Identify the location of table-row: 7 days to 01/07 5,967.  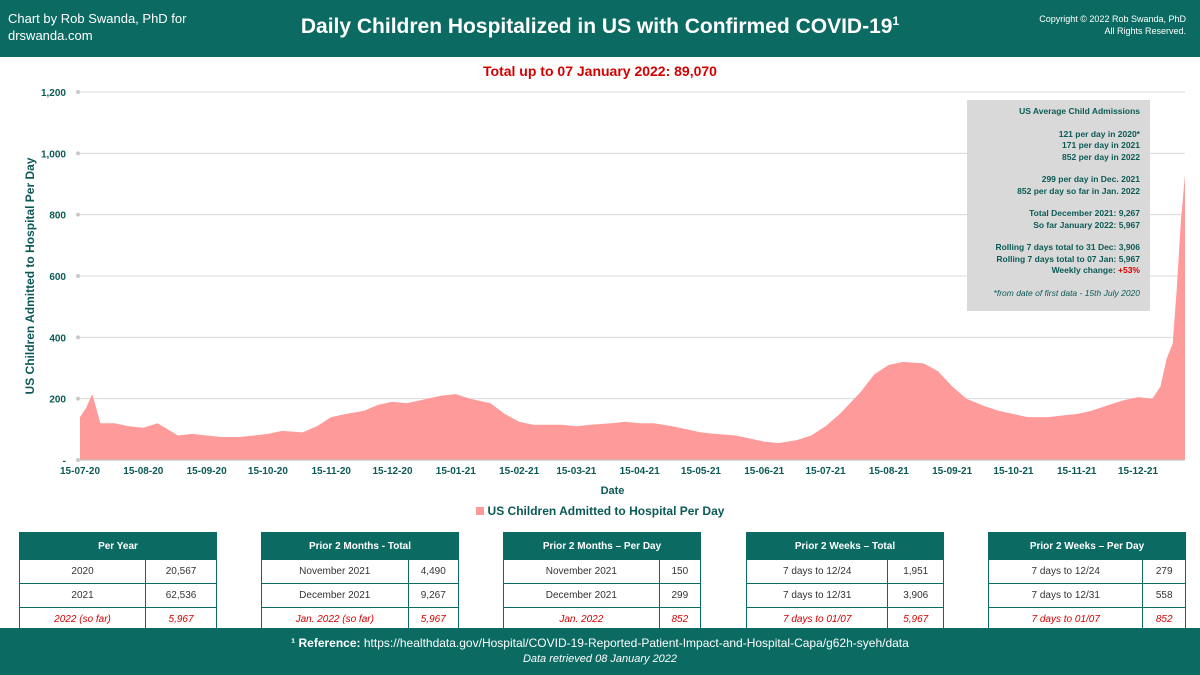
(844, 619).